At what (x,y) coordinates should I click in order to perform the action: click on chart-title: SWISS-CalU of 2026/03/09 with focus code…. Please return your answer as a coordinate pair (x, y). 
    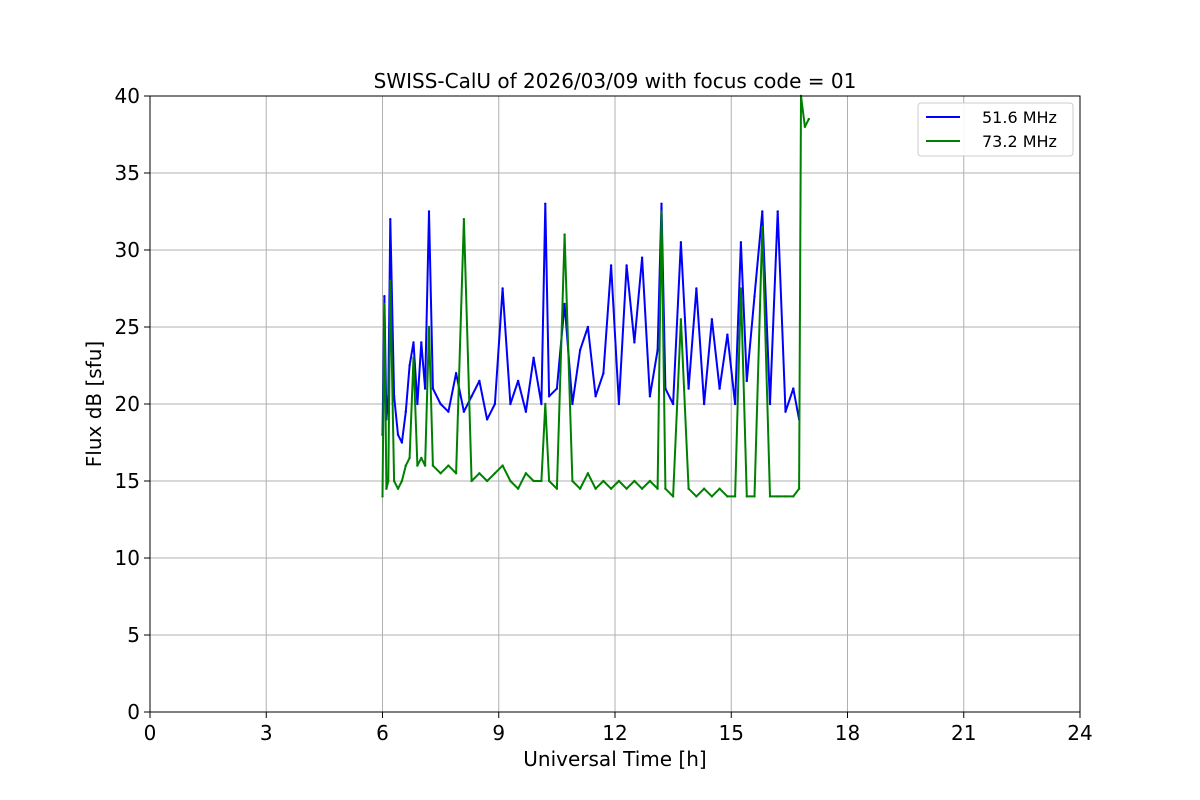
    Looking at the image, I should click on (615, 81).